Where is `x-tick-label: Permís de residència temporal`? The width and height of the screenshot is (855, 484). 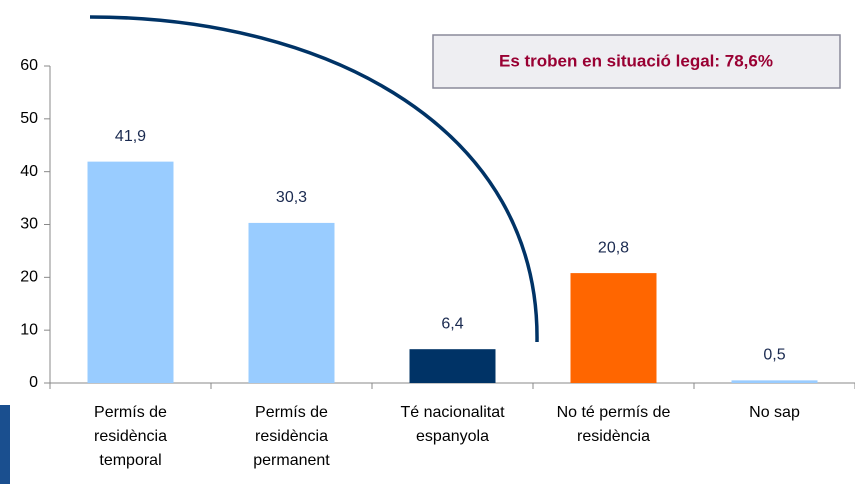
x-tick-label: Permís de residència temporal is located at coordinates (130, 436).